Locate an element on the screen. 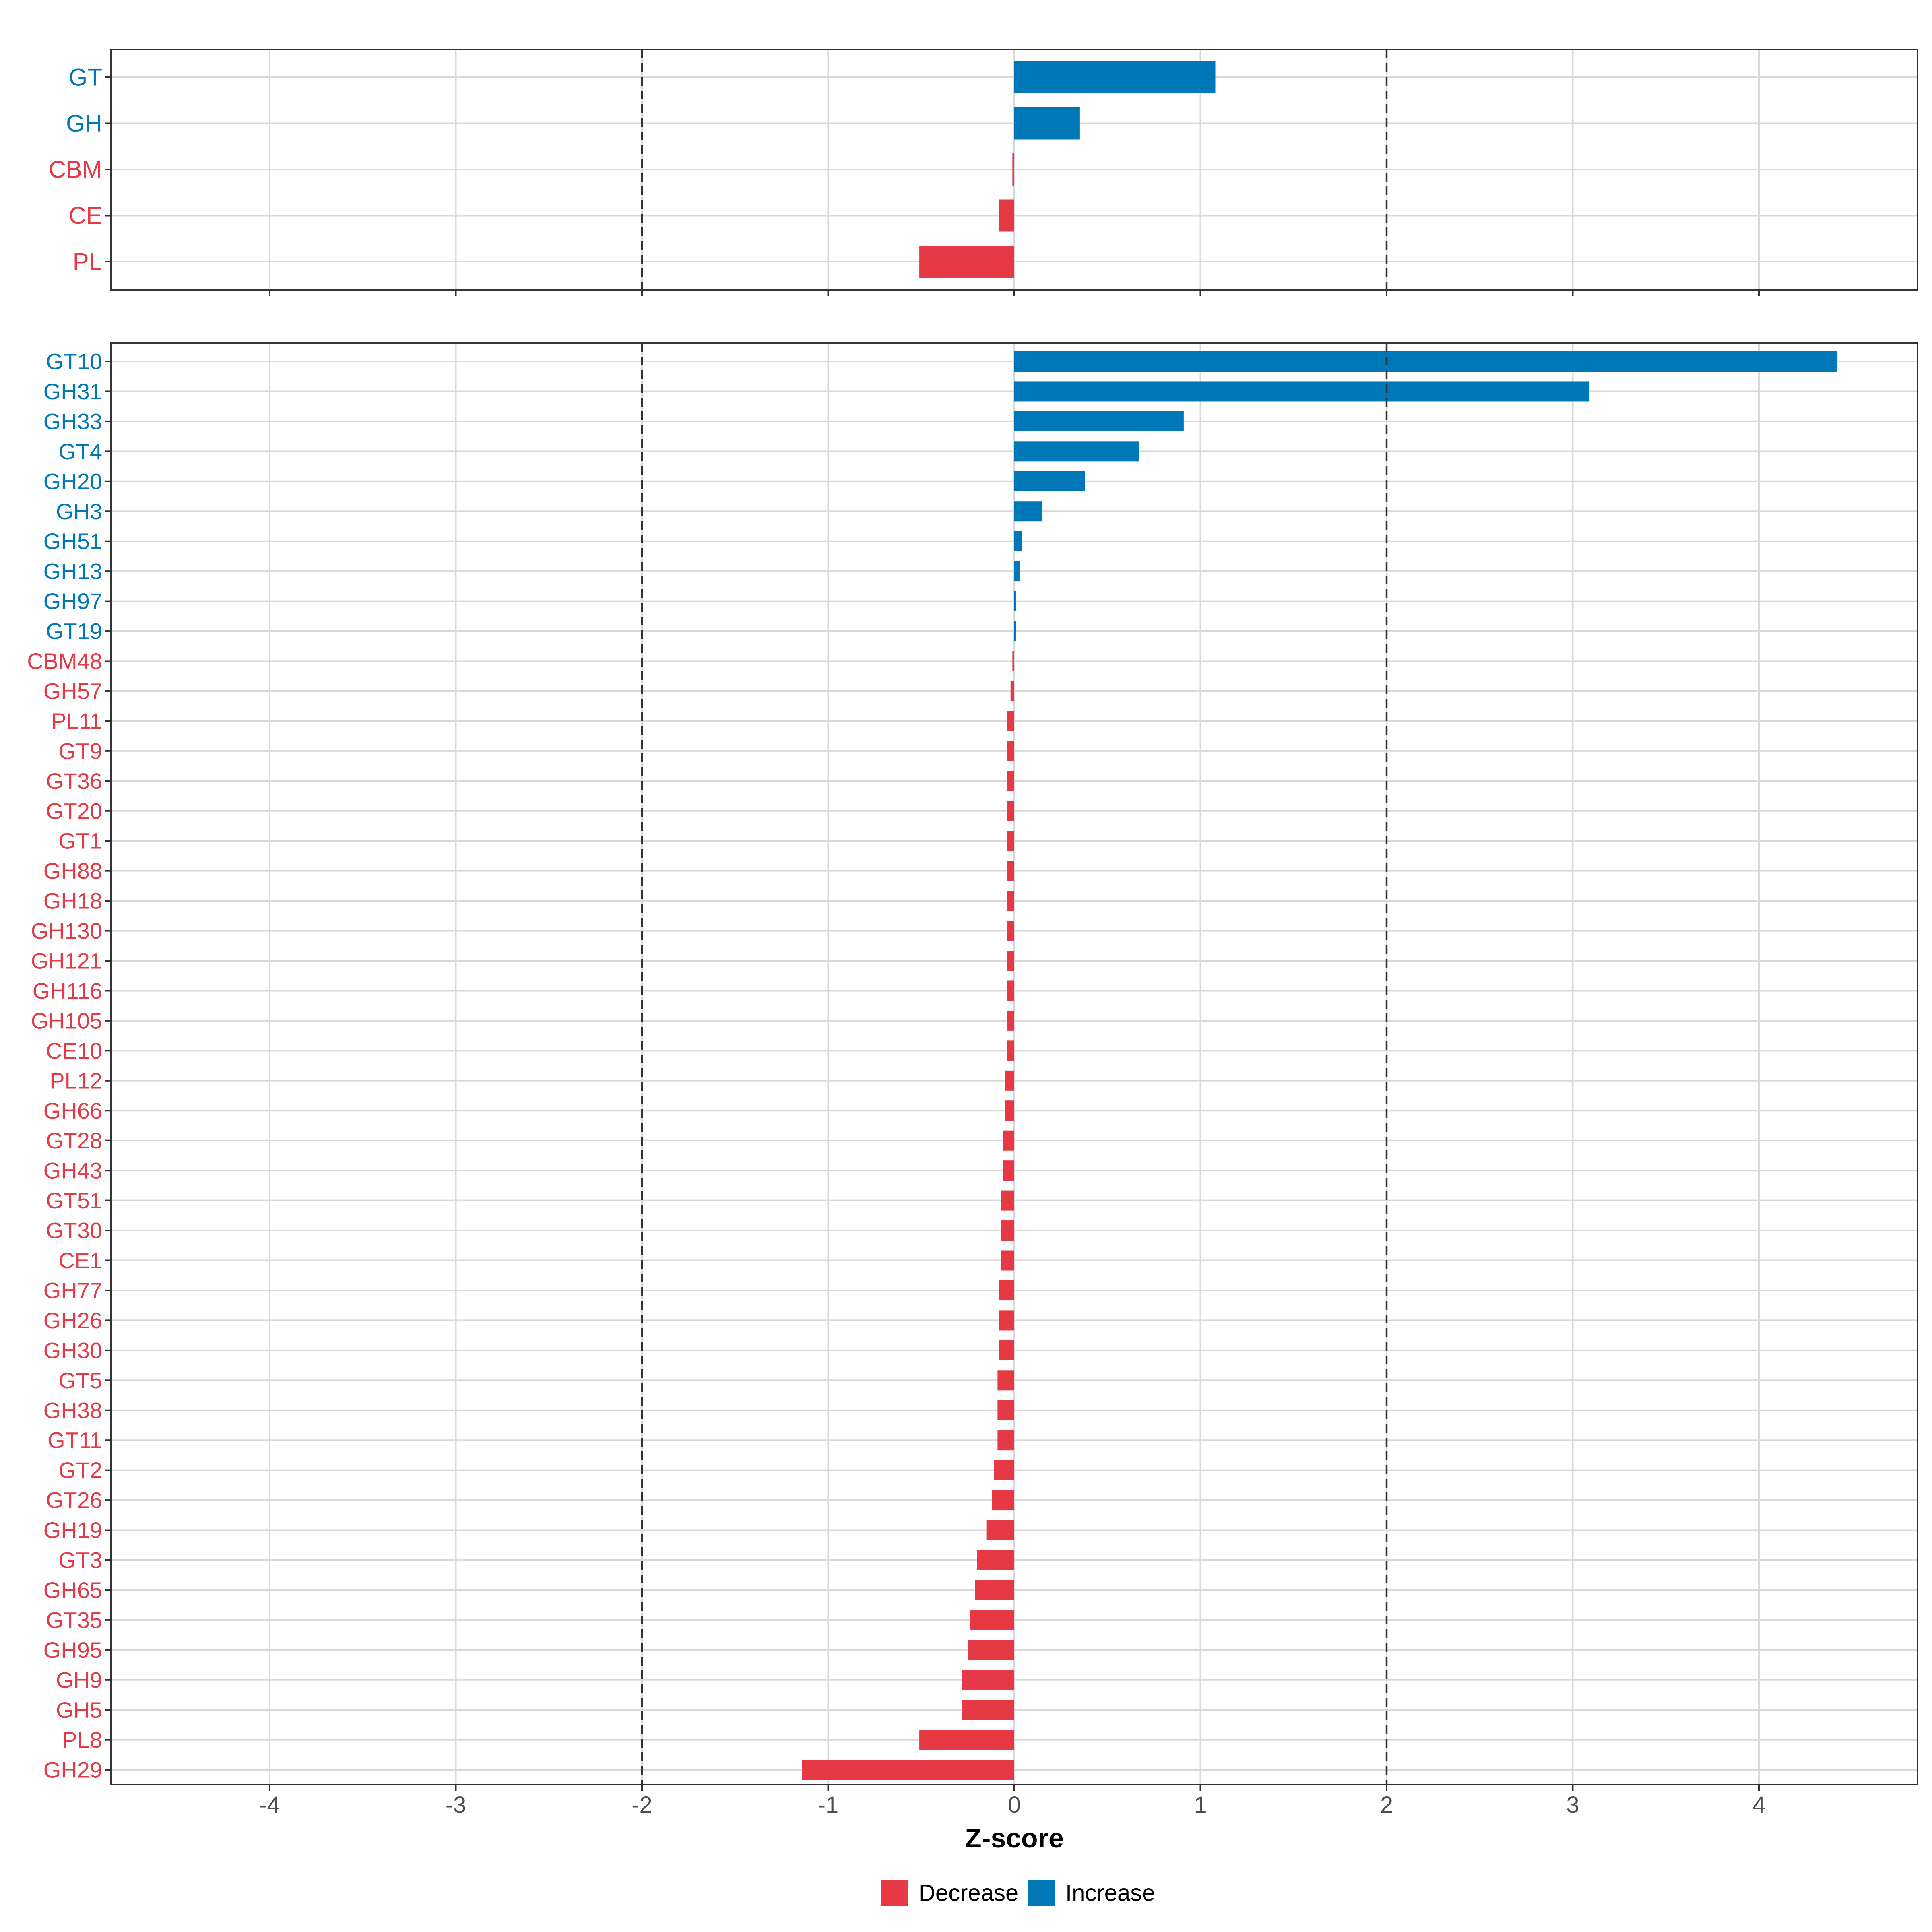 The image size is (1932, 1932). bar-gt2 is located at coordinates (1004, 1470).